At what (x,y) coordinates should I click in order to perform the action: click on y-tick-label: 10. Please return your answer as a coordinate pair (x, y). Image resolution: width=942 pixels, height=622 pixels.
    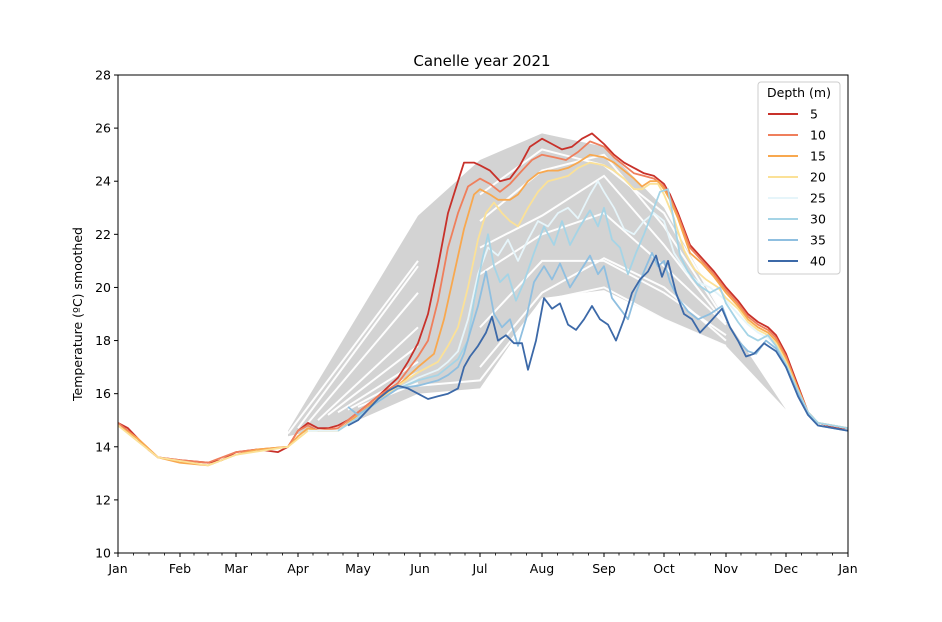
    Looking at the image, I should click on (103, 553).